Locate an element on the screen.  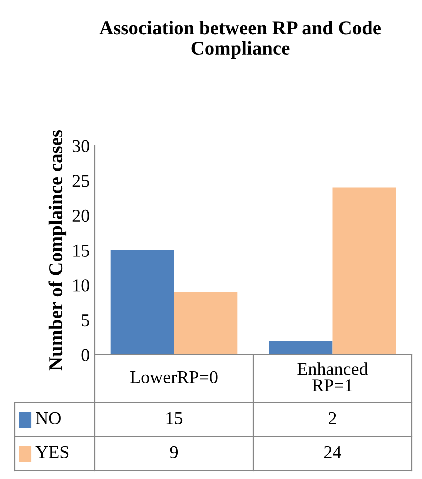
legend-label: NO is located at coordinates (48, 418).